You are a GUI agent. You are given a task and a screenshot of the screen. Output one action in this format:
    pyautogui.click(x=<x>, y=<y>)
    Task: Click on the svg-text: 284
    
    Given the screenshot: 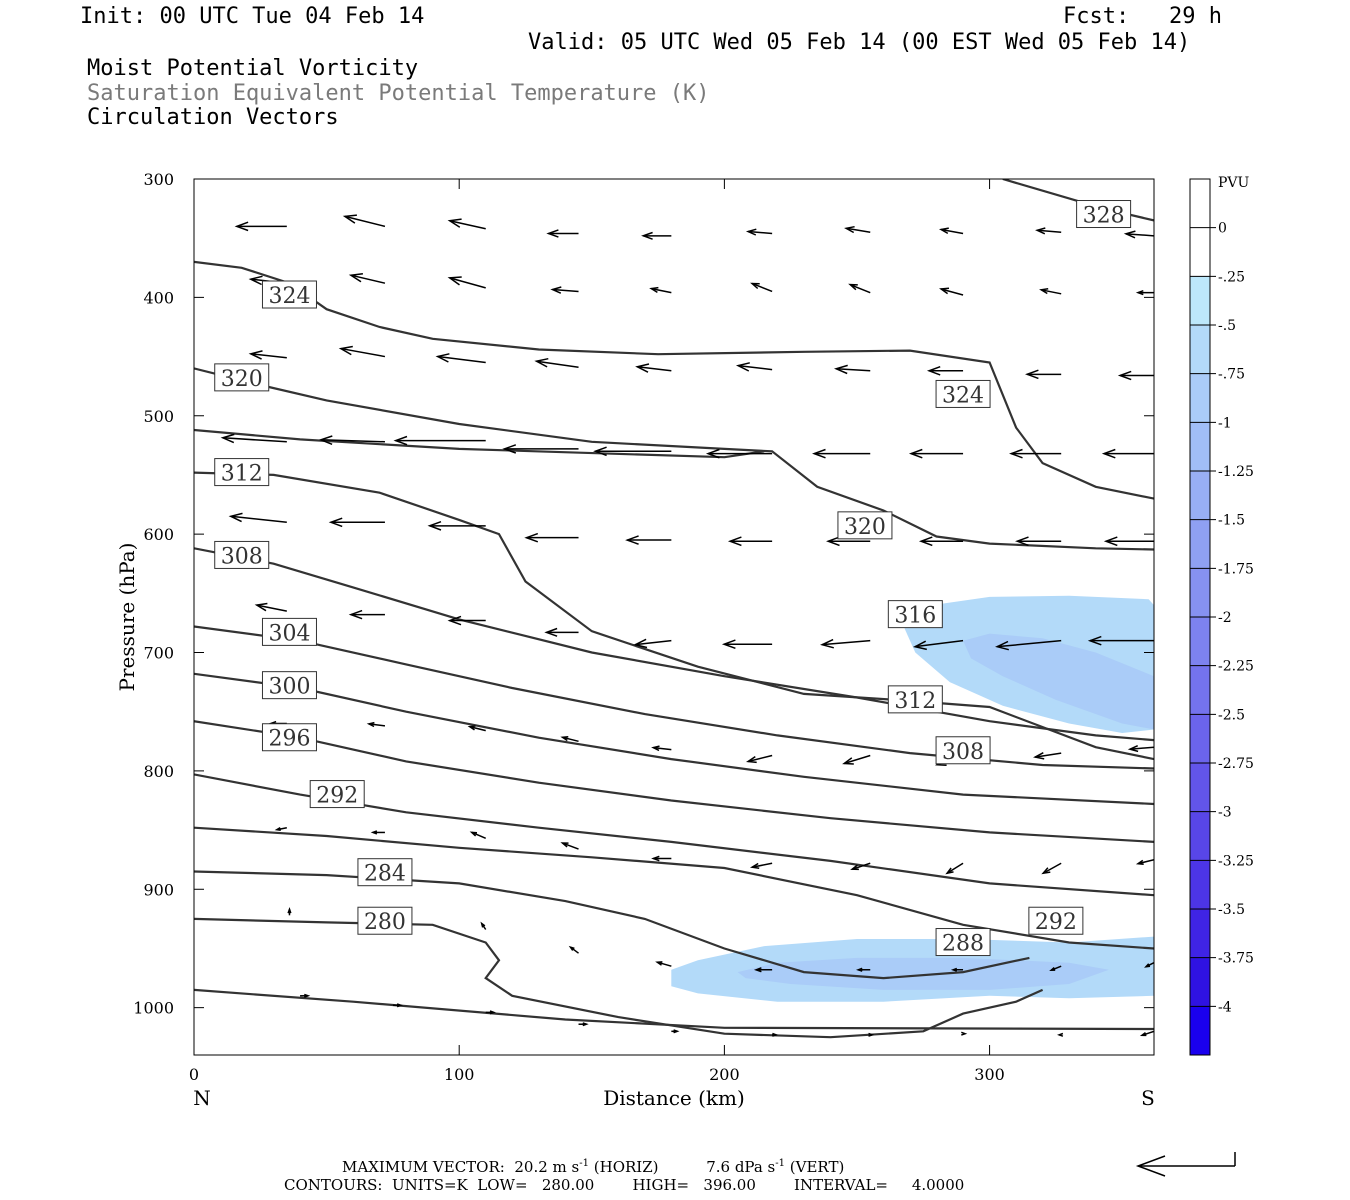 What is the action you would take?
    pyautogui.click(x=385, y=874)
    